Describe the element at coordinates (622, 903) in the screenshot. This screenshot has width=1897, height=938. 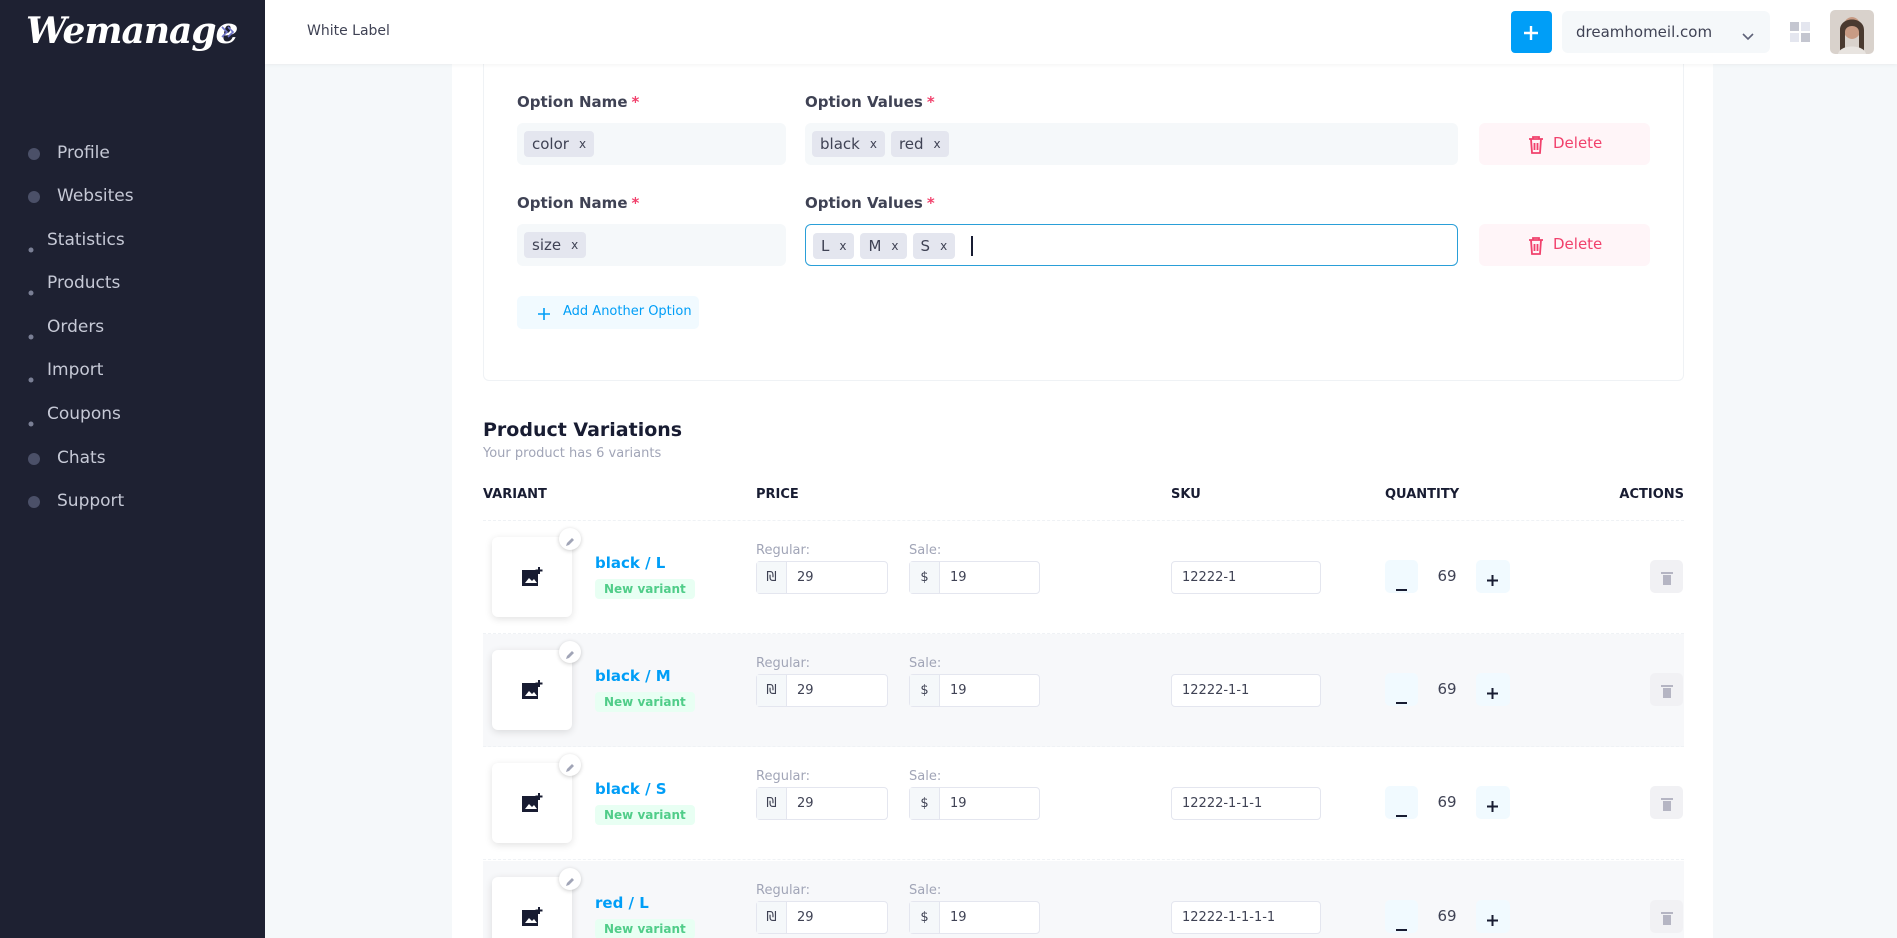
I see `variant-name: red / L` at that location.